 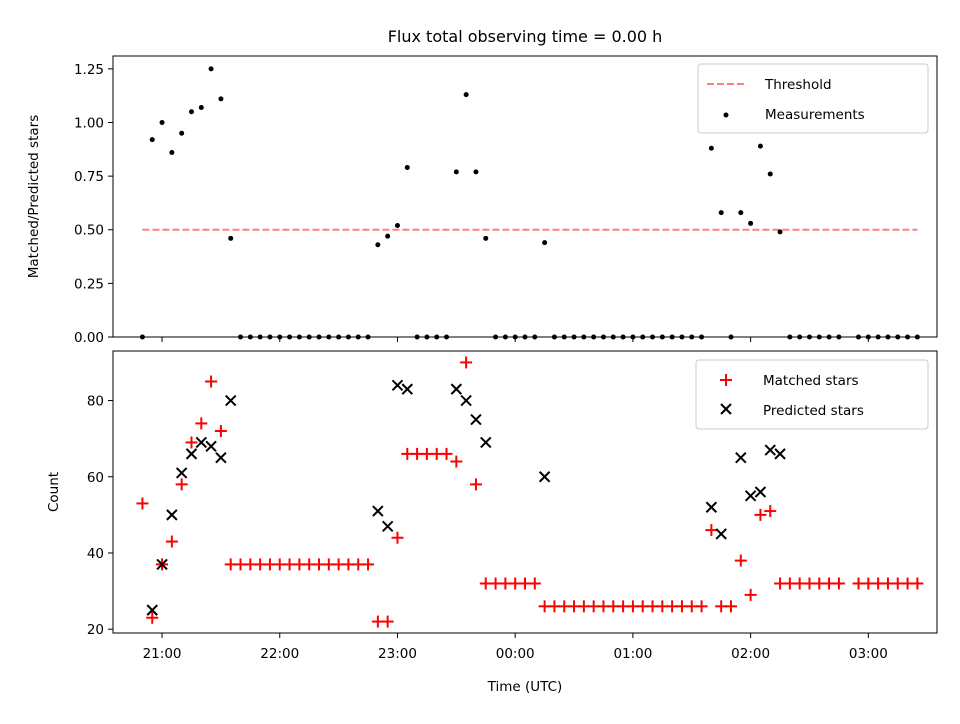 I want to click on legend-predicted-label: Predicted stars, so click(x=813, y=411).